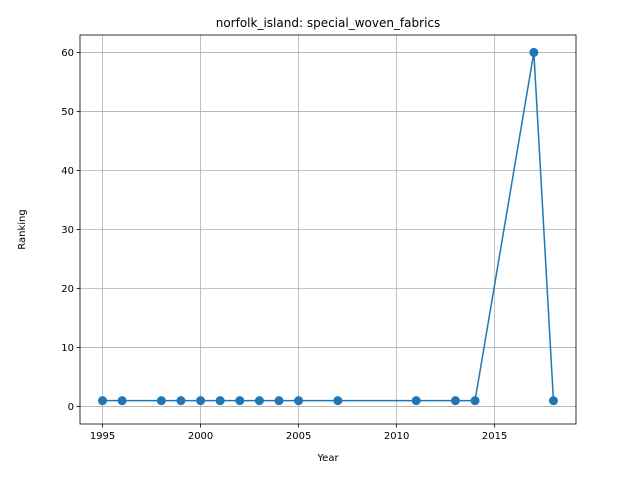 The image size is (640, 480). I want to click on y-tick-label: 0, so click(71, 407).